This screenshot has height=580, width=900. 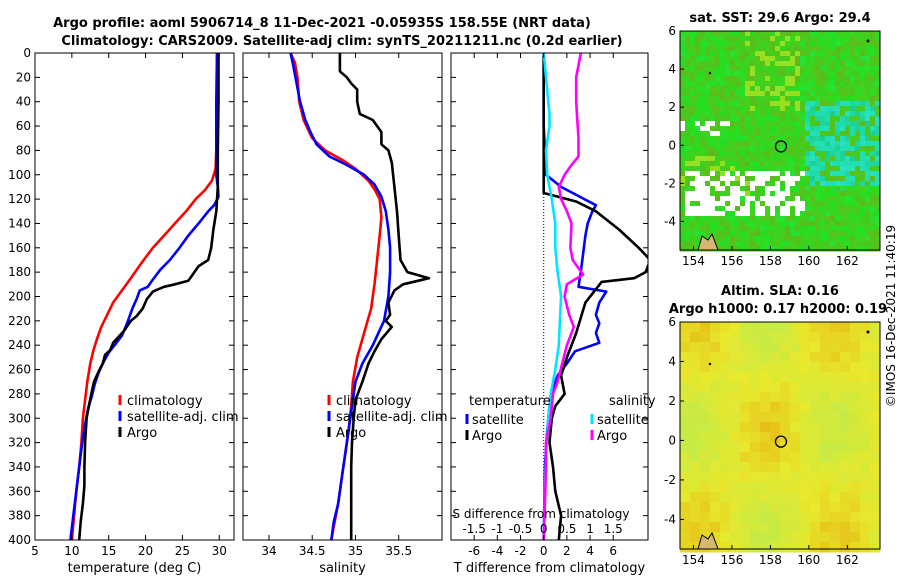 I want to click on y-tick-label: 160, so click(x=19, y=248).